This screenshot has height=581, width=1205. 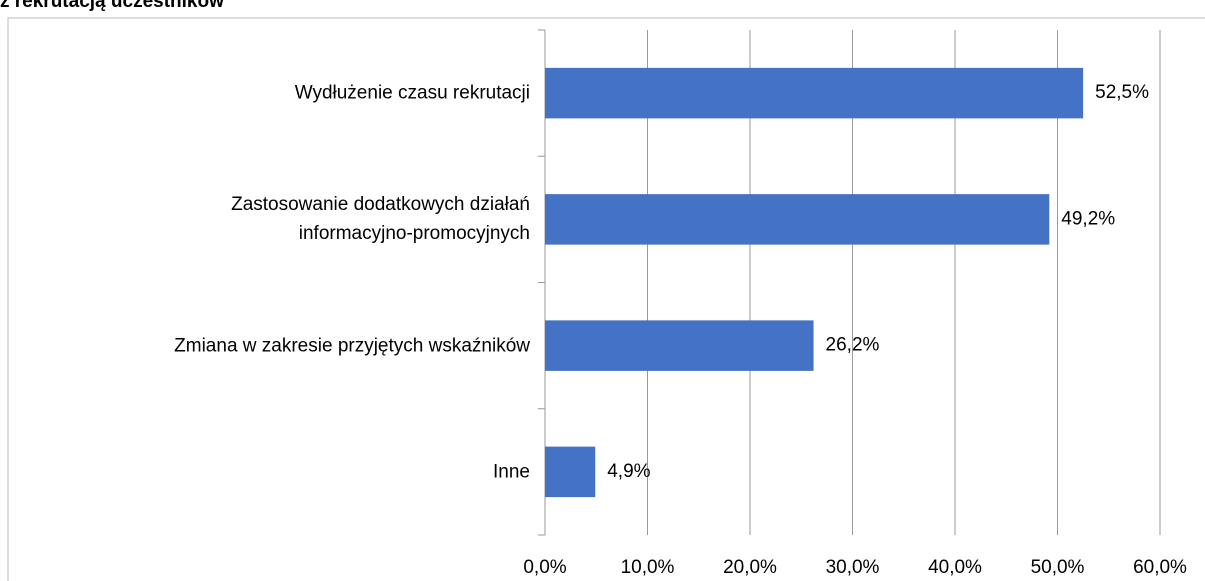 What do you see at coordinates (412, 93) in the screenshot?
I see `y-tick-label: Wydłużenie czasu rekrutacji` at bounding box center [412, 93].